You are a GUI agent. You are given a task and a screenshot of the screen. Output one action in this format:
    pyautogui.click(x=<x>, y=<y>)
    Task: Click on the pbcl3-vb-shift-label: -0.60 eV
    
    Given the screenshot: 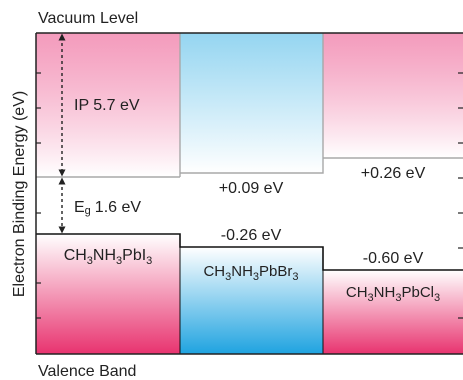 What is the action you would take?
    pyautogui.click(x=393, y=258)
    